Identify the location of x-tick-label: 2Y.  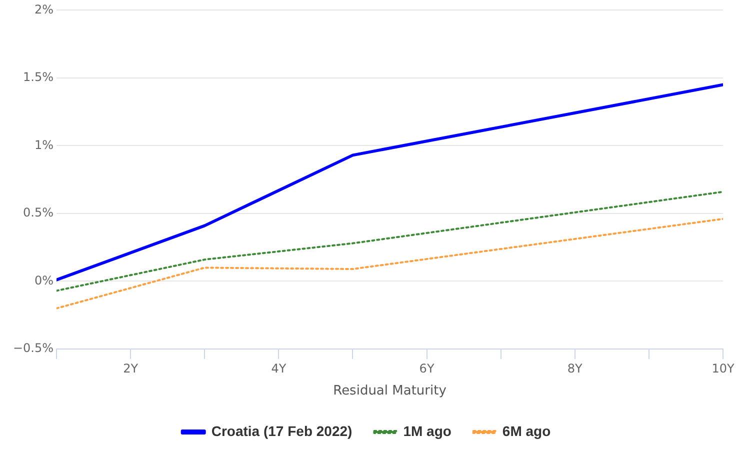
(131, 368).